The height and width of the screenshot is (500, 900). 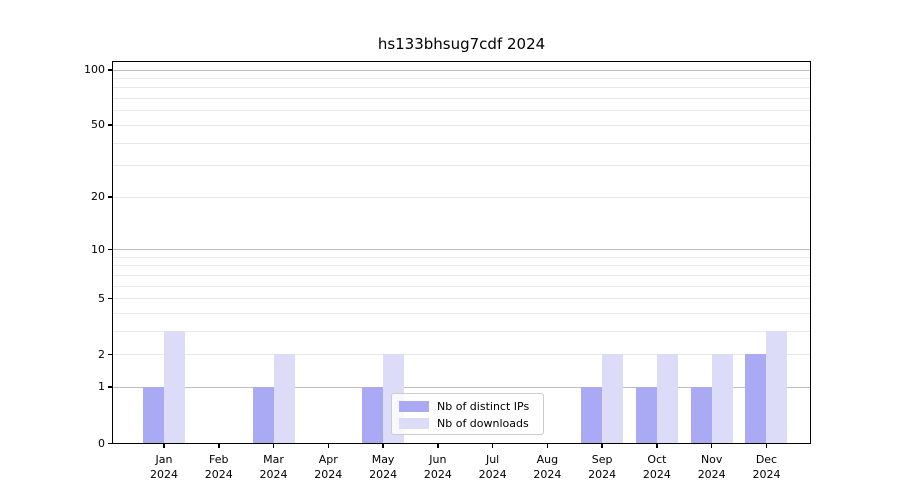 I want to click on legend-item-distinct-ips: Nb of distinct IPs, so click(x=468, y=406).